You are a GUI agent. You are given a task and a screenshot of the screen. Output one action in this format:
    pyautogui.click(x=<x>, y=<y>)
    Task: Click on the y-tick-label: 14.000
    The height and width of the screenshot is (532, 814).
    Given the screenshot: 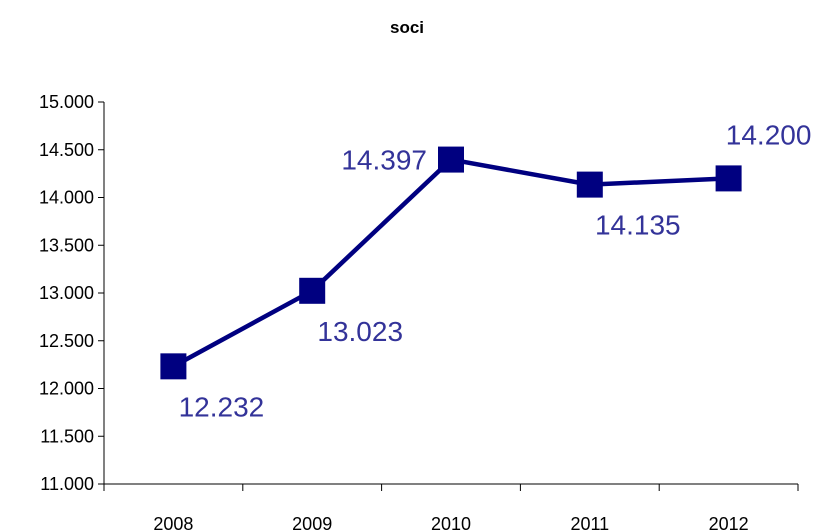 What is the action you would take?
    pyautogui.click(x=66, y=198)
    